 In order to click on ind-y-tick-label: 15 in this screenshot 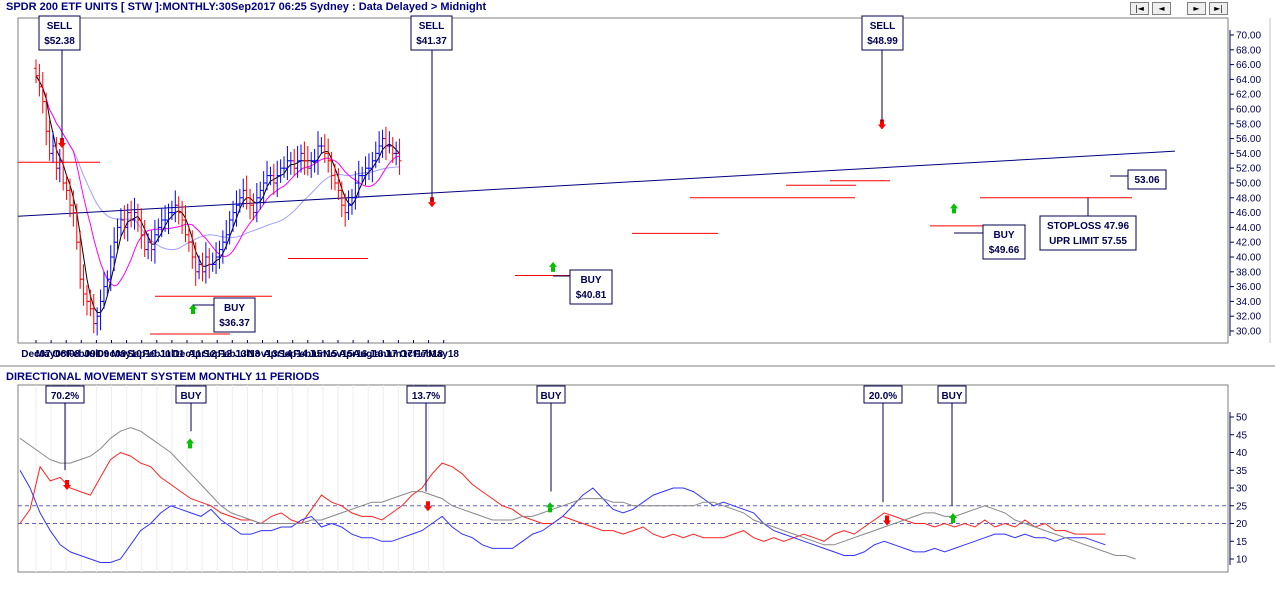, I will do `click(1242, 542)`.